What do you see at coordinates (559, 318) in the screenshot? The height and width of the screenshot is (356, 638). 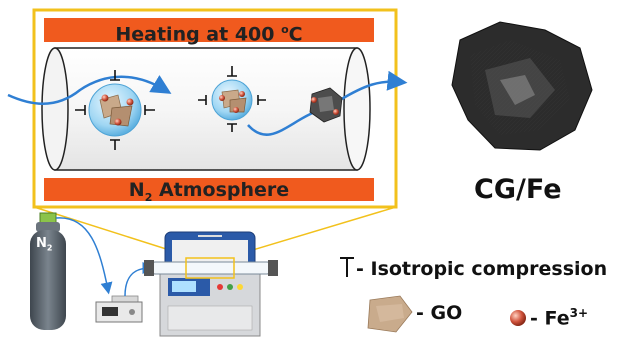 I see `legend-fe-label: - Fe3+` at bounding box center [559, 318].